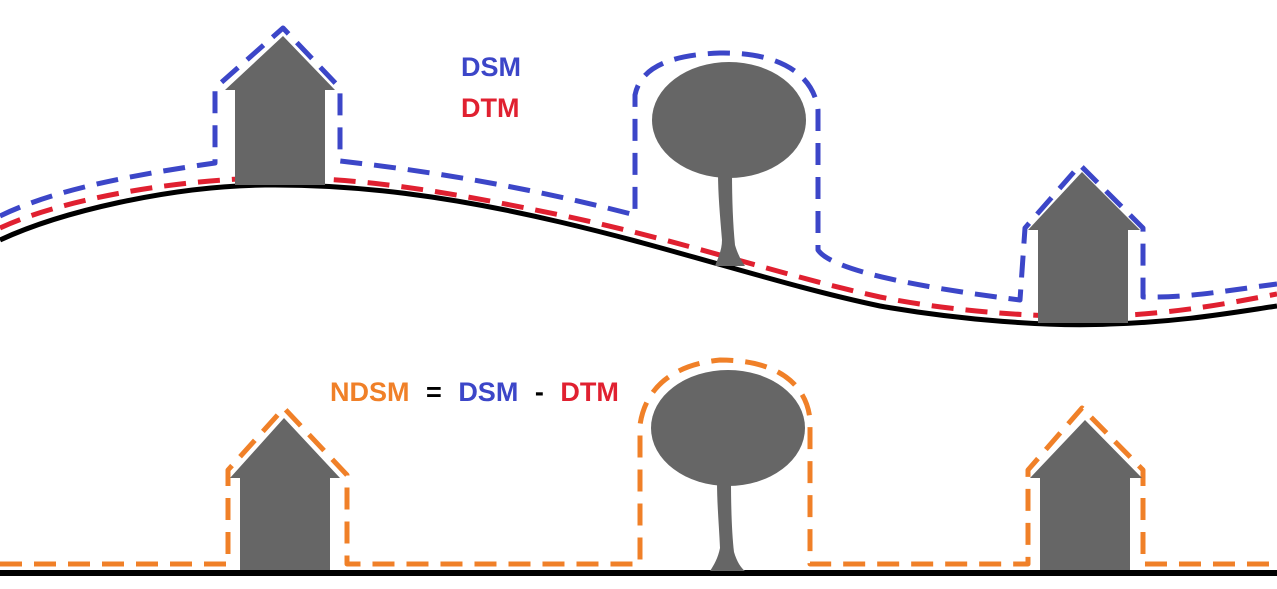 Image resolution: width=1277 pixels, height=589 pixels. What do you see at coordinates (370, 392) in the screenshot?
I see `formula-ndsm: NDSM` at bounding box center [370, 392].